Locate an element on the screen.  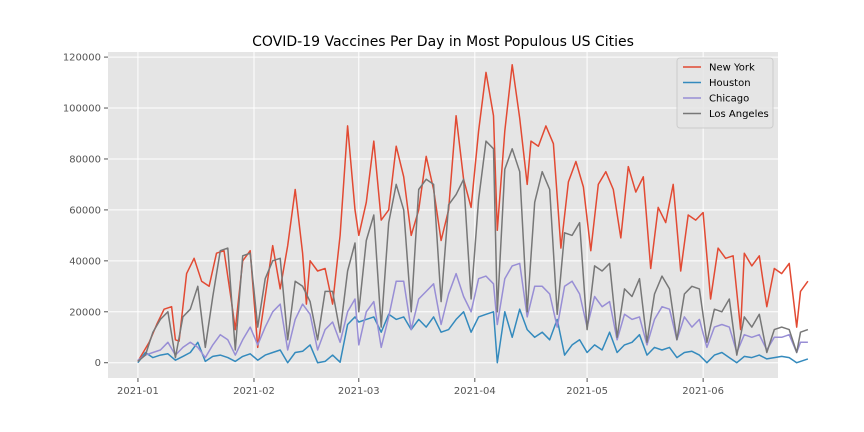
y-tick-label: 120000 is located at coordinates (82, 58).